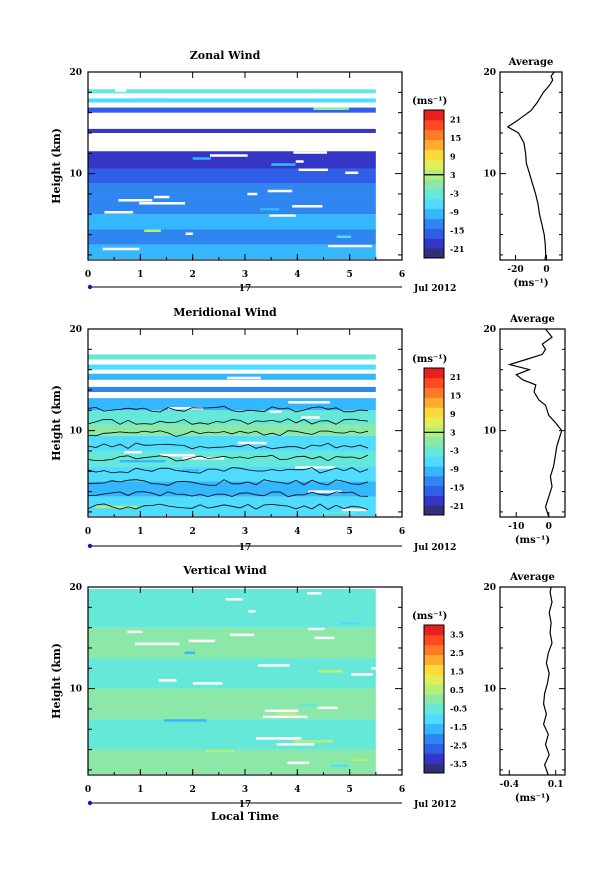 The image size is (615, 872). What do you see at coordinates (532, 798) in the screenshot?
I see `average-unit-label: (ms⁻¹)` at bounding box center [532, 798].